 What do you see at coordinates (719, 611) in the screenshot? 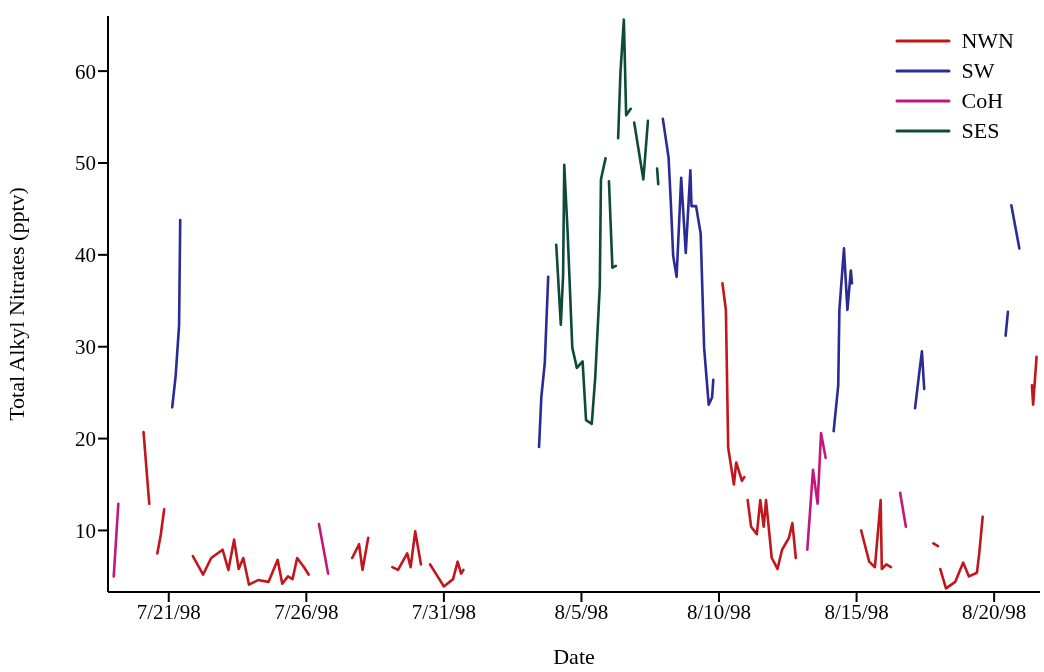
I see `x-tick-label: 8/10/98` at bounding box center [719, 611].